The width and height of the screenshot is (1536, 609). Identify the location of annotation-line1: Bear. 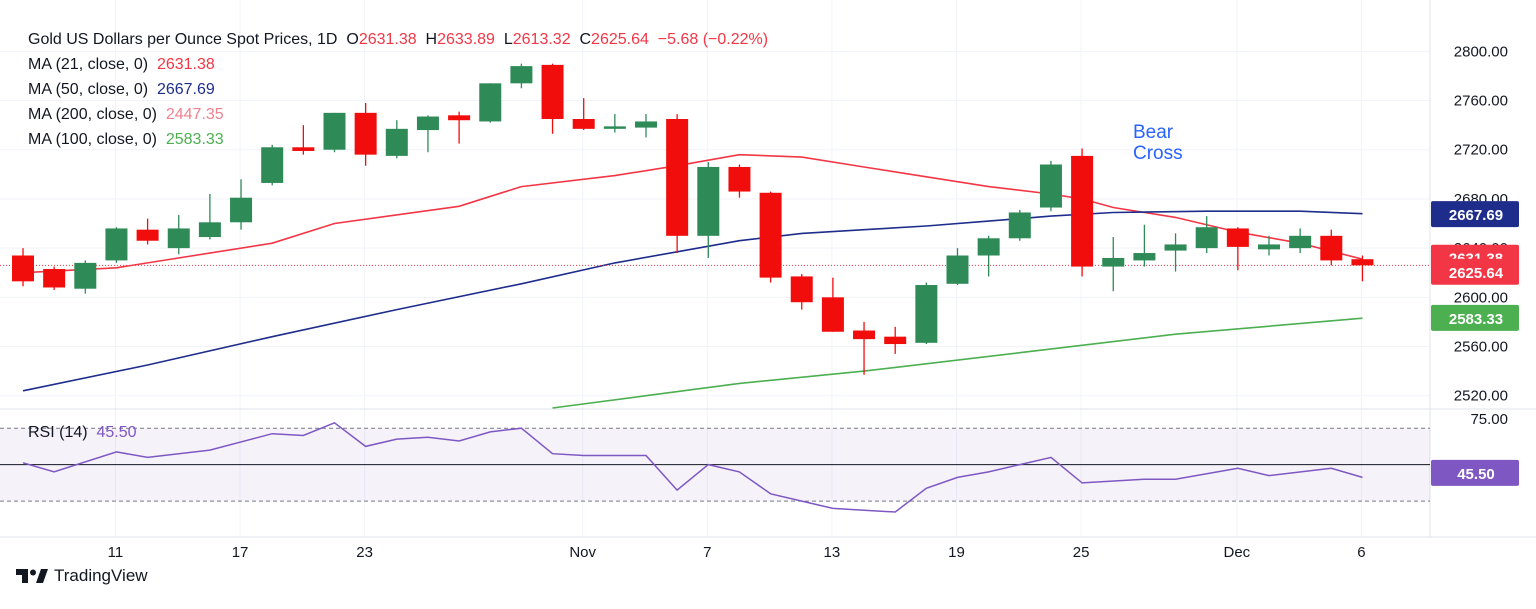
(1153, 132).